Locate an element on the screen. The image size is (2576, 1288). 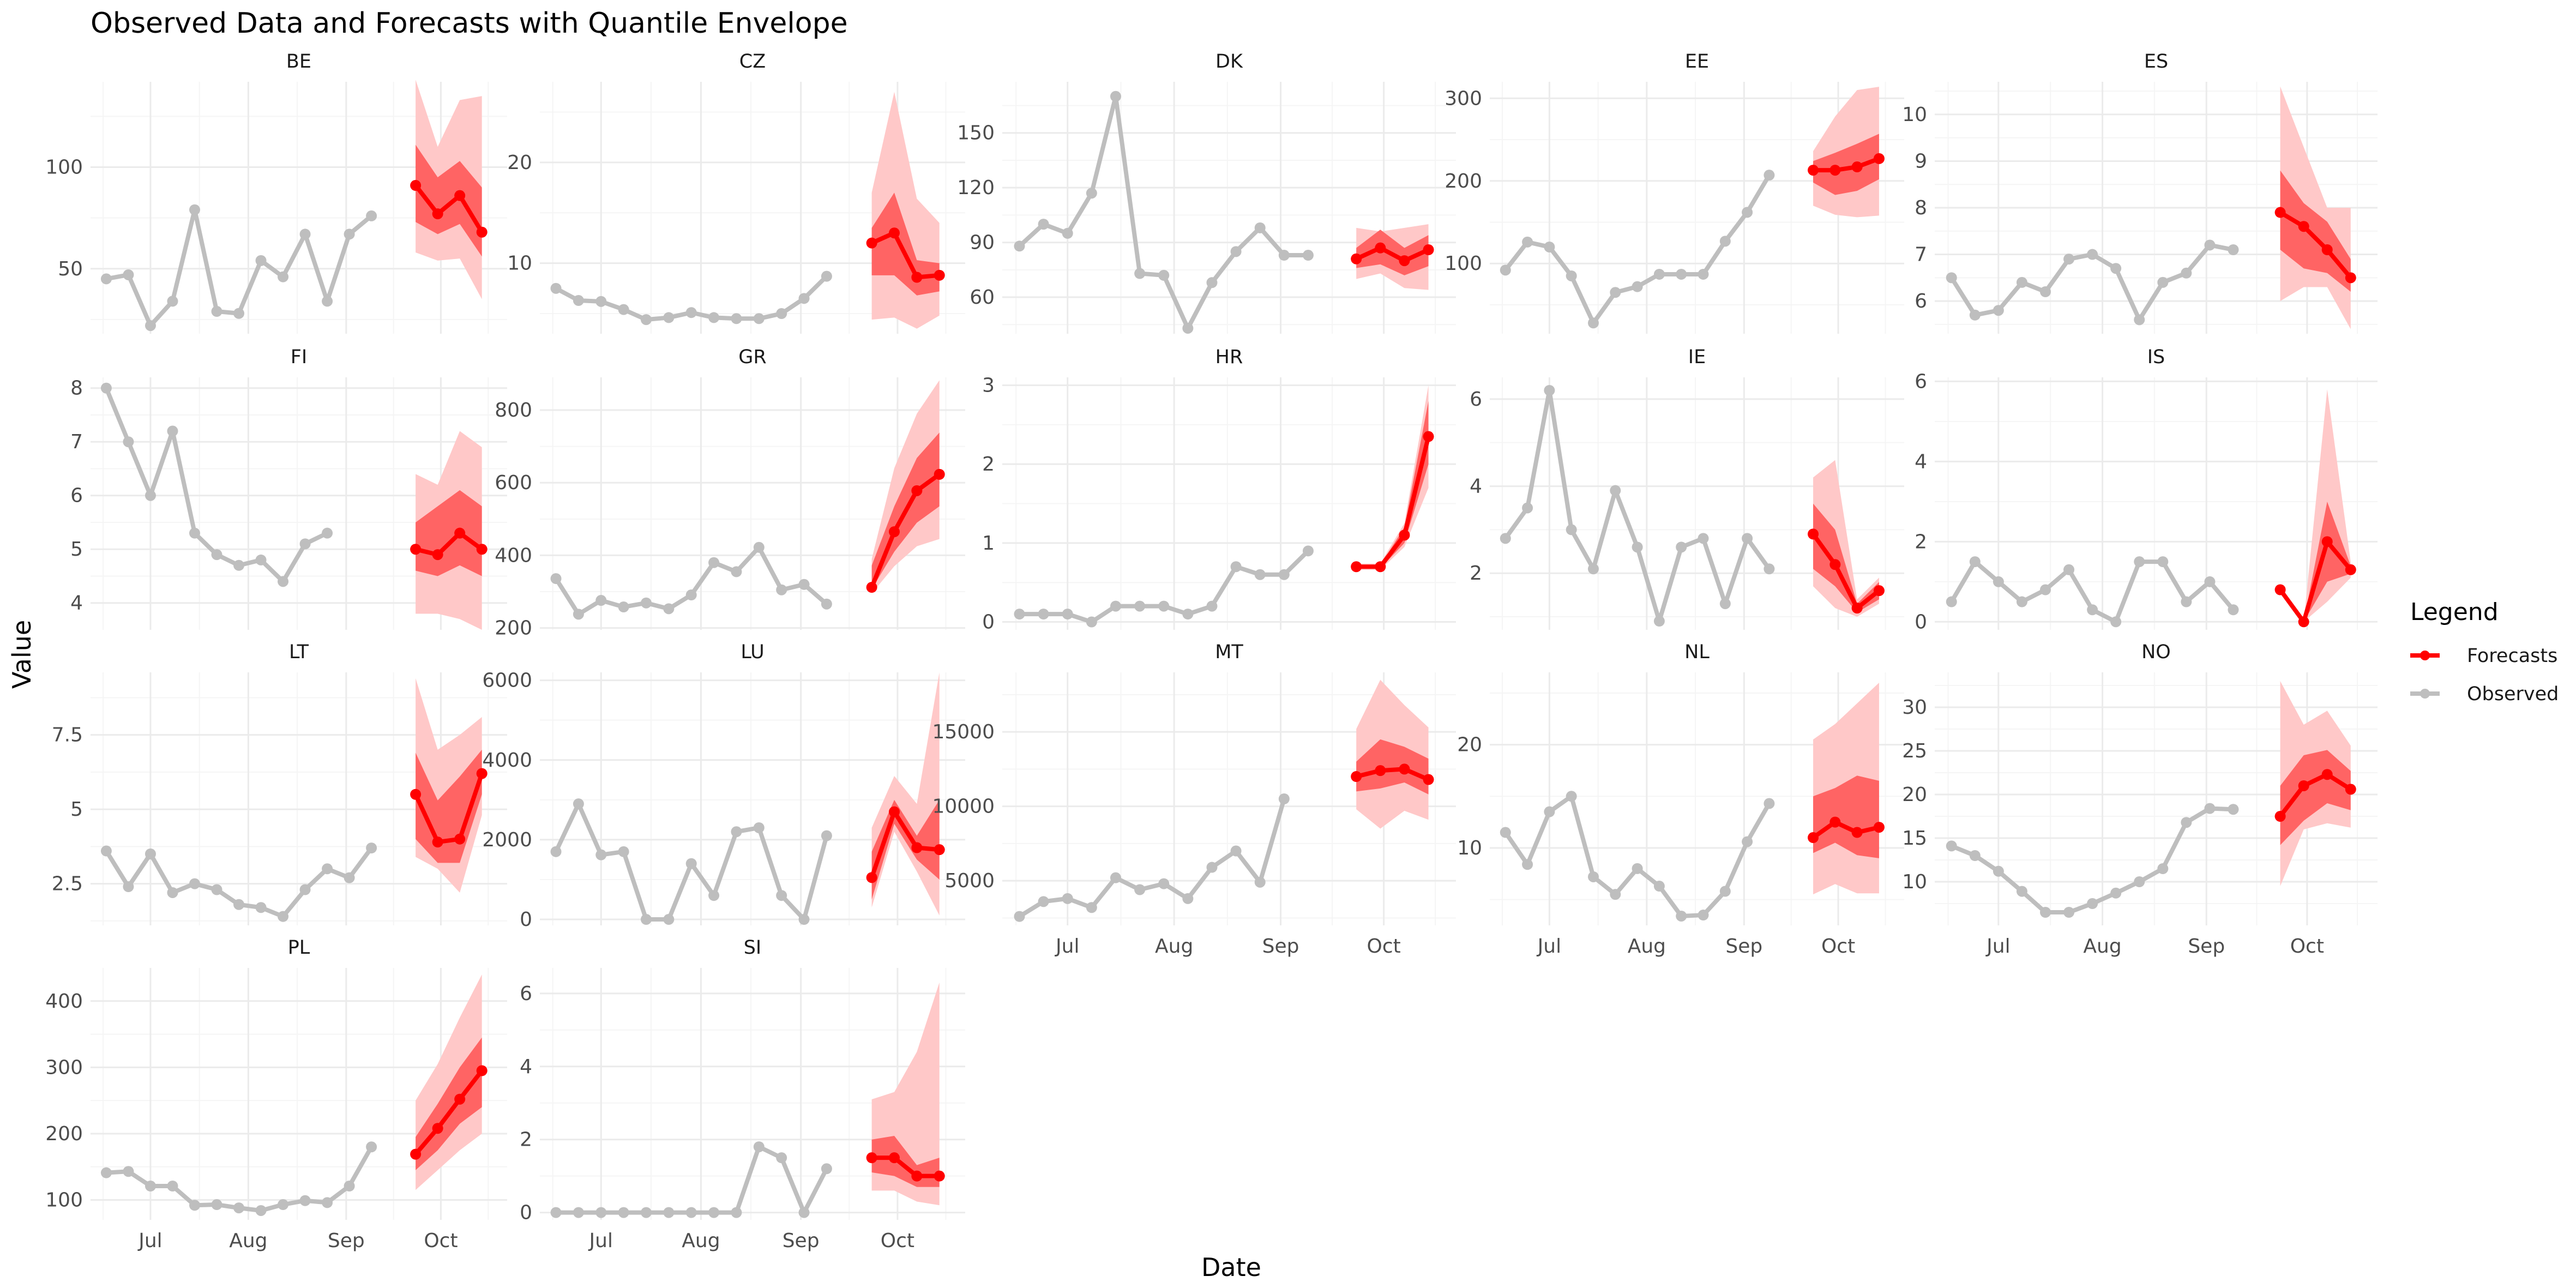
panel-title-pl: PL is located at coordinates (299, 948).